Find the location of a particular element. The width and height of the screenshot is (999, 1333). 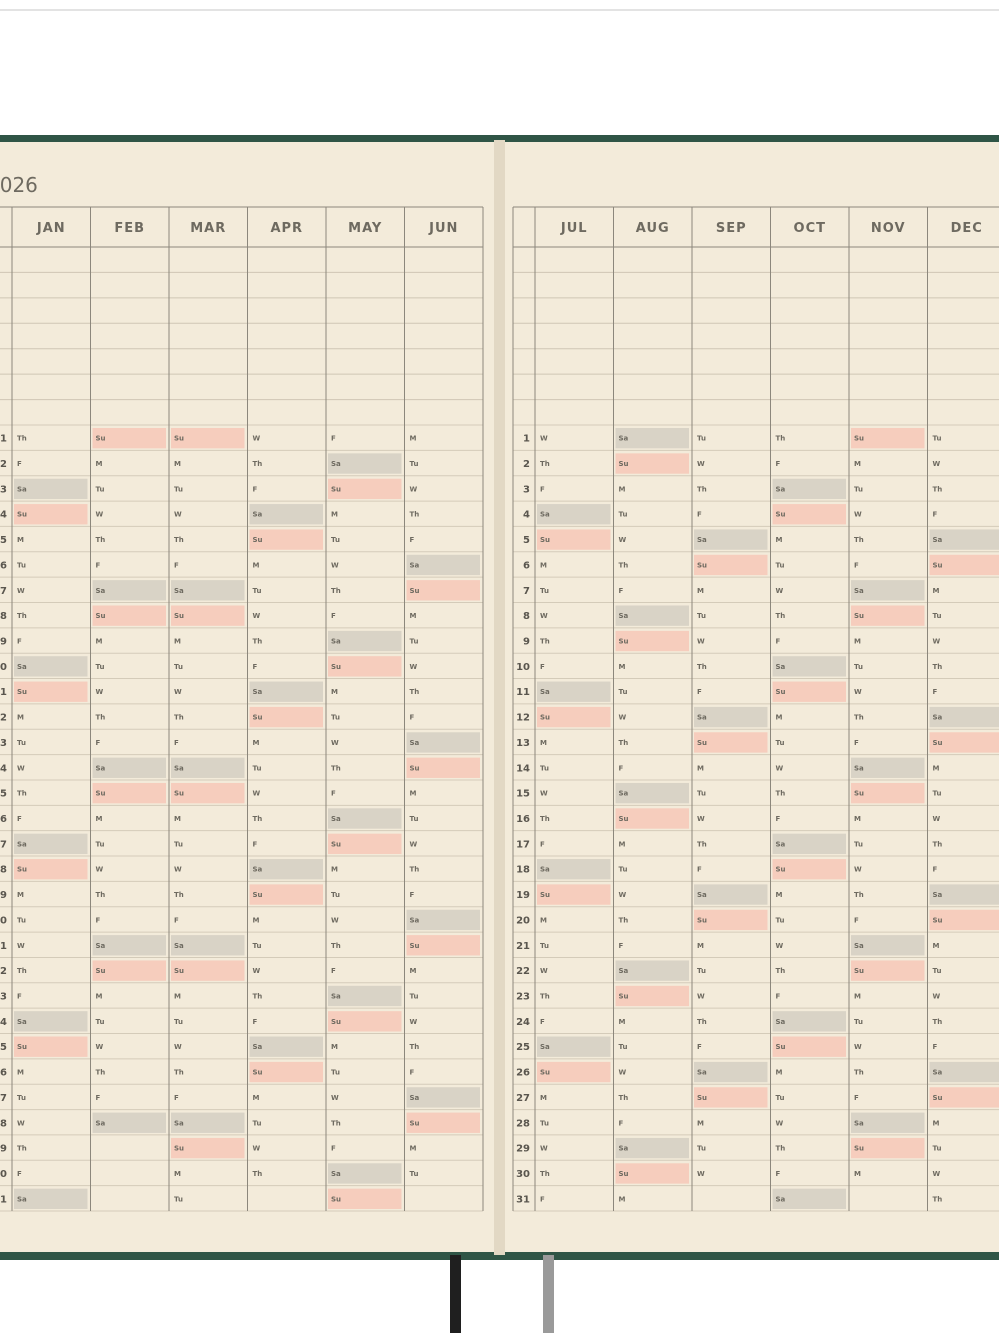

year-title: 2026 is located at coordinates (19, 185).